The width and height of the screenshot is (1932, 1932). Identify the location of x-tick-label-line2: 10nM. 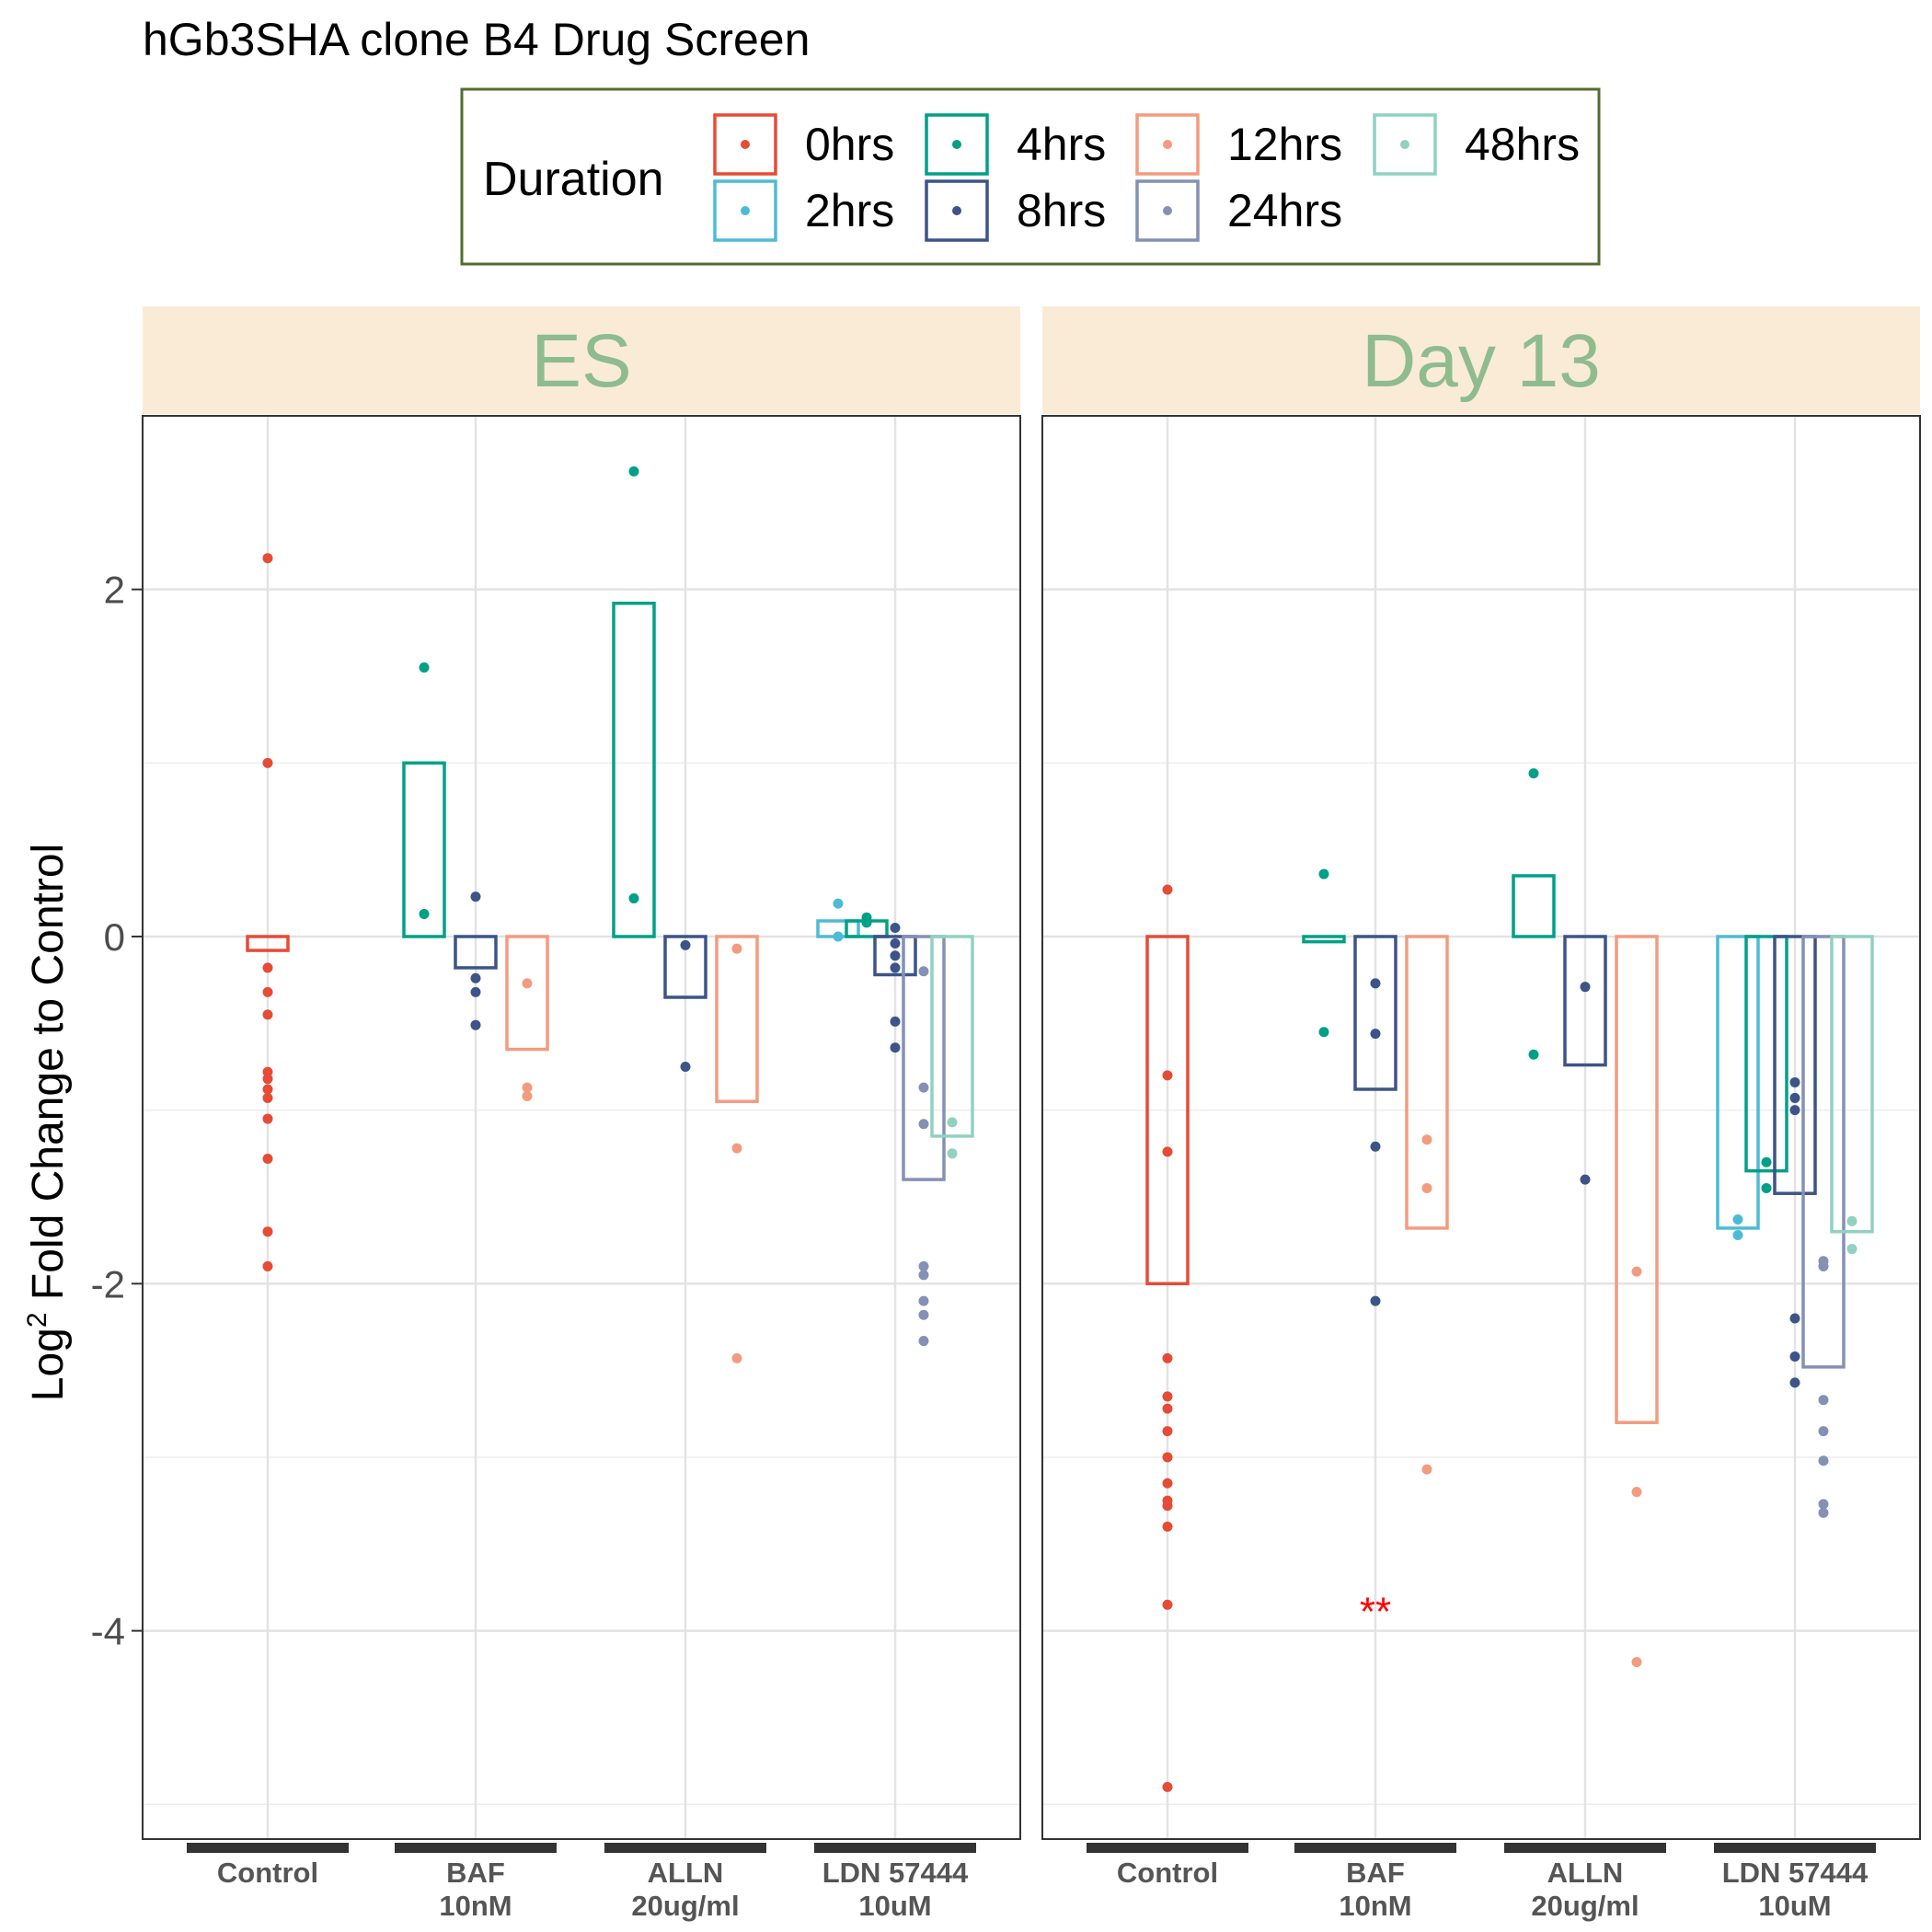
(1375, 1906).